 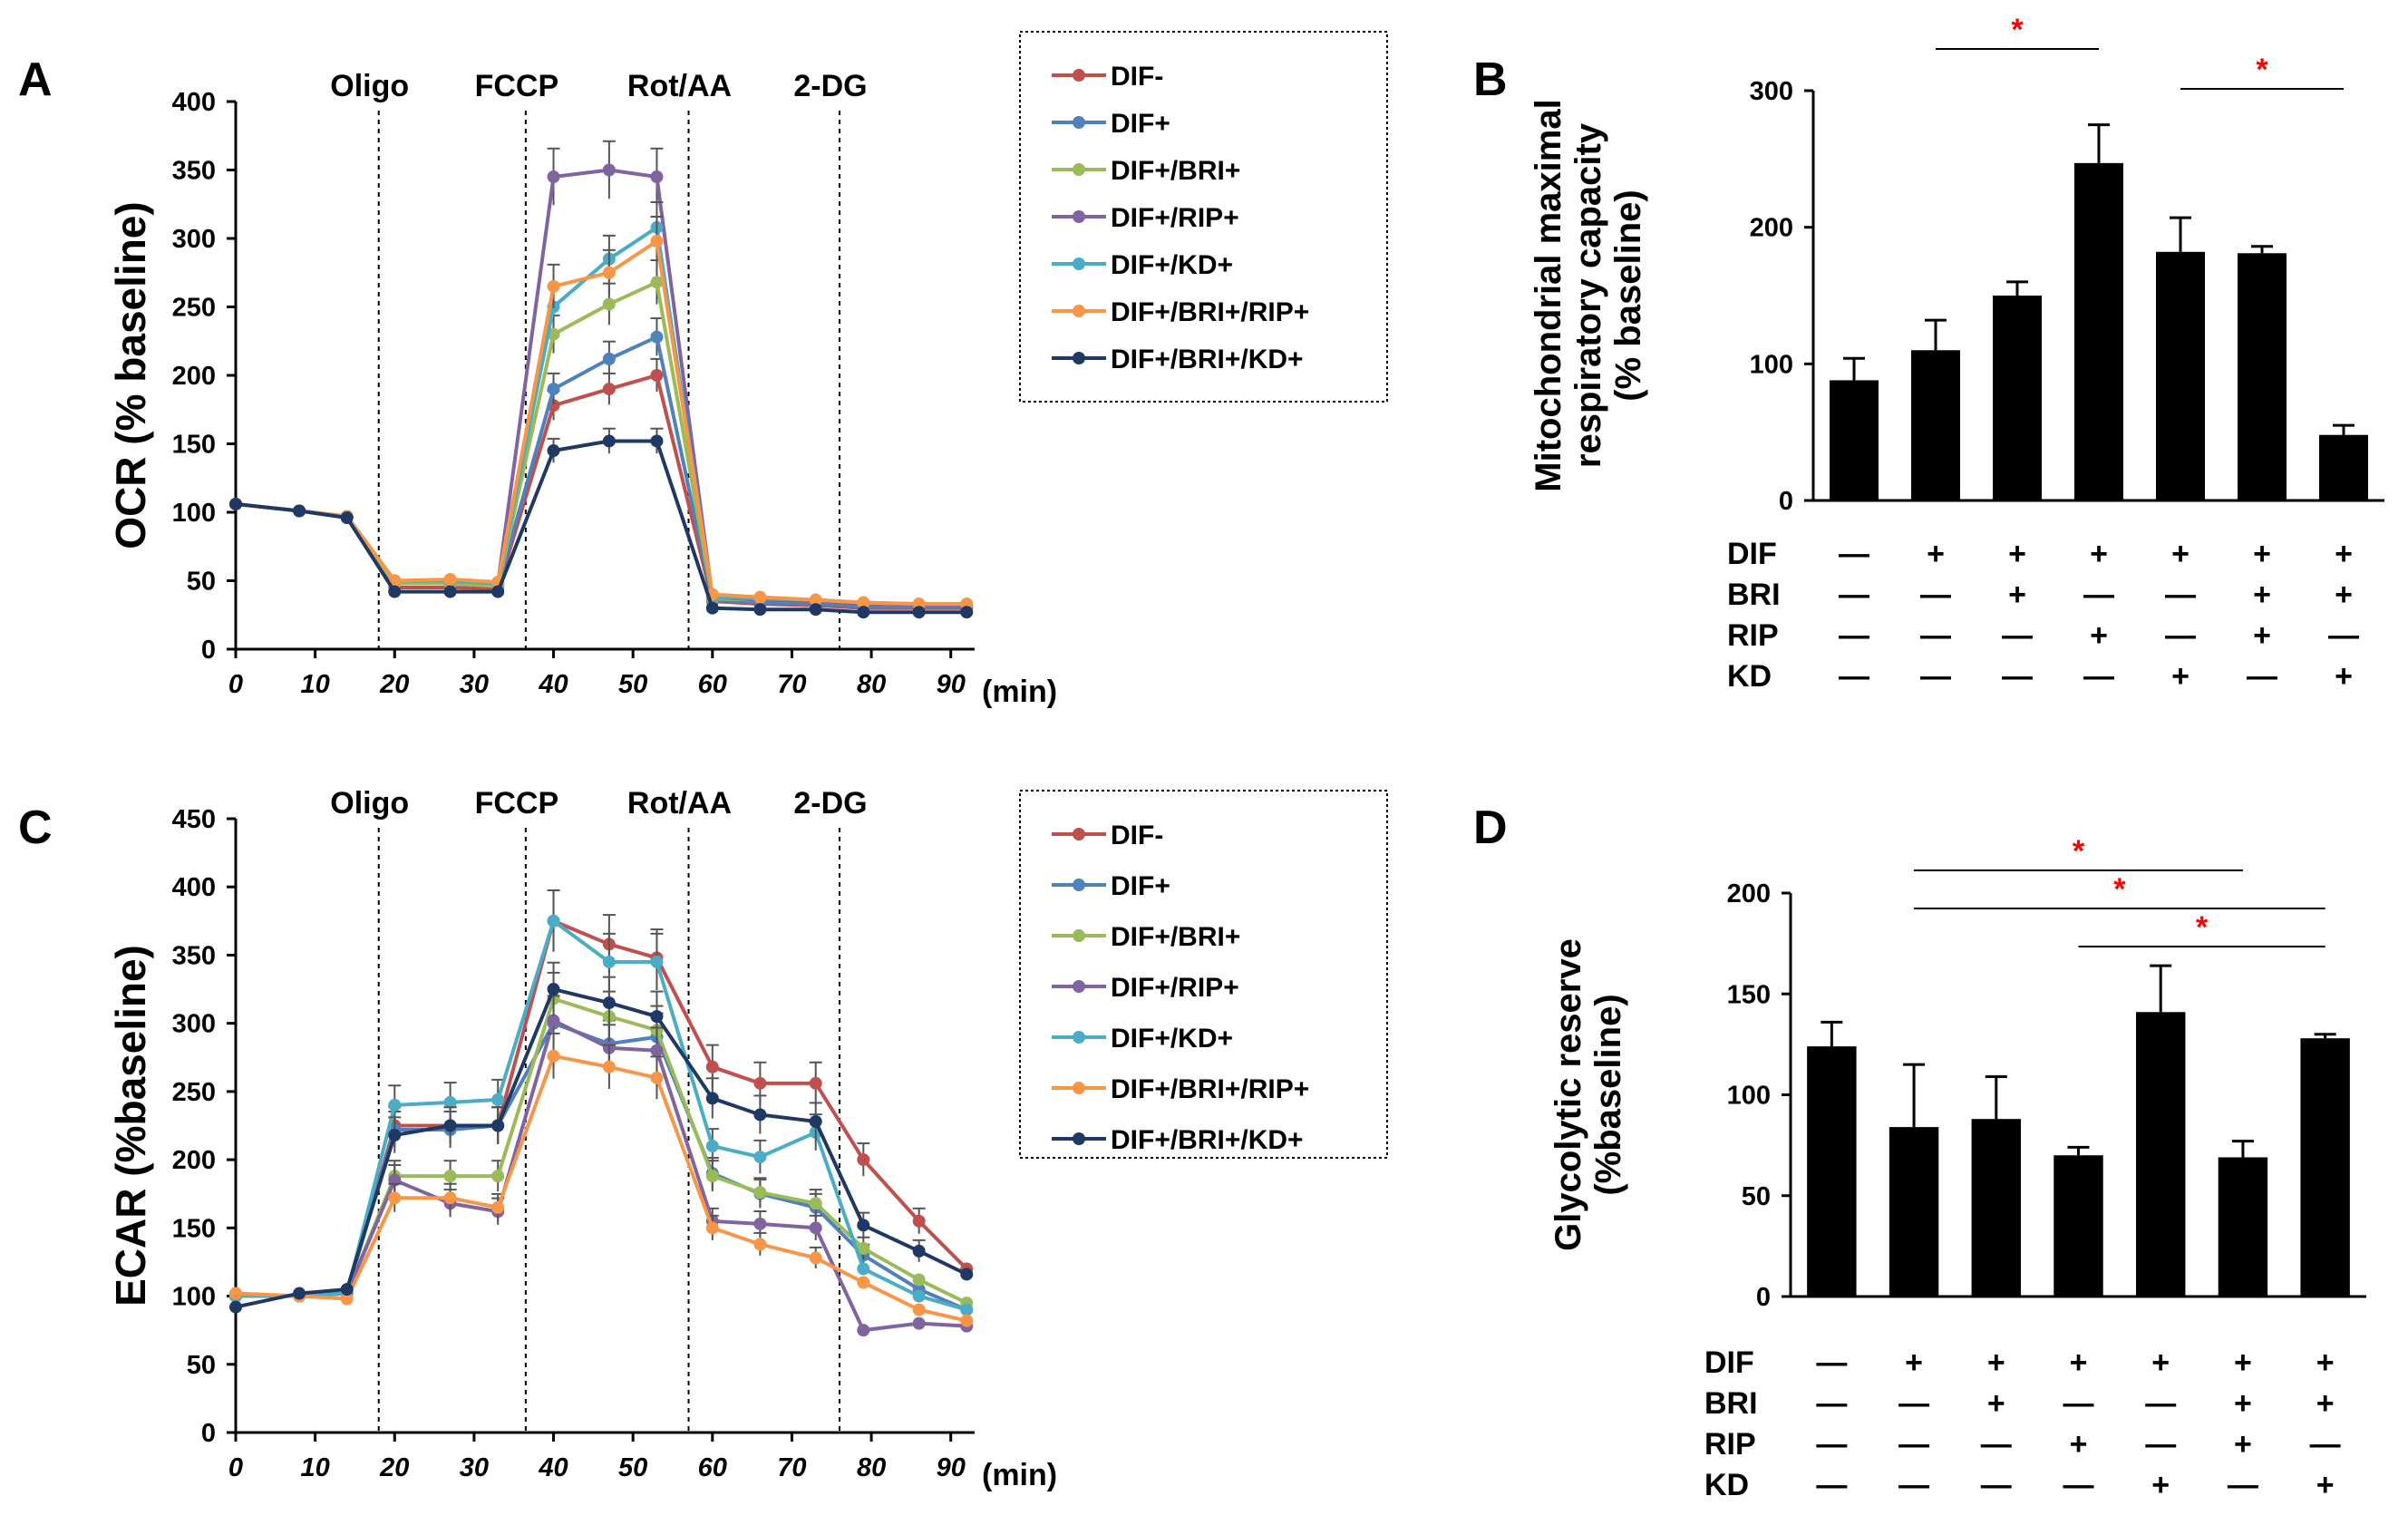 What do you see at coordinates (517, 803) in the screenshot?
I see `injection-label: FCCP` at bounding box center [517, 803].